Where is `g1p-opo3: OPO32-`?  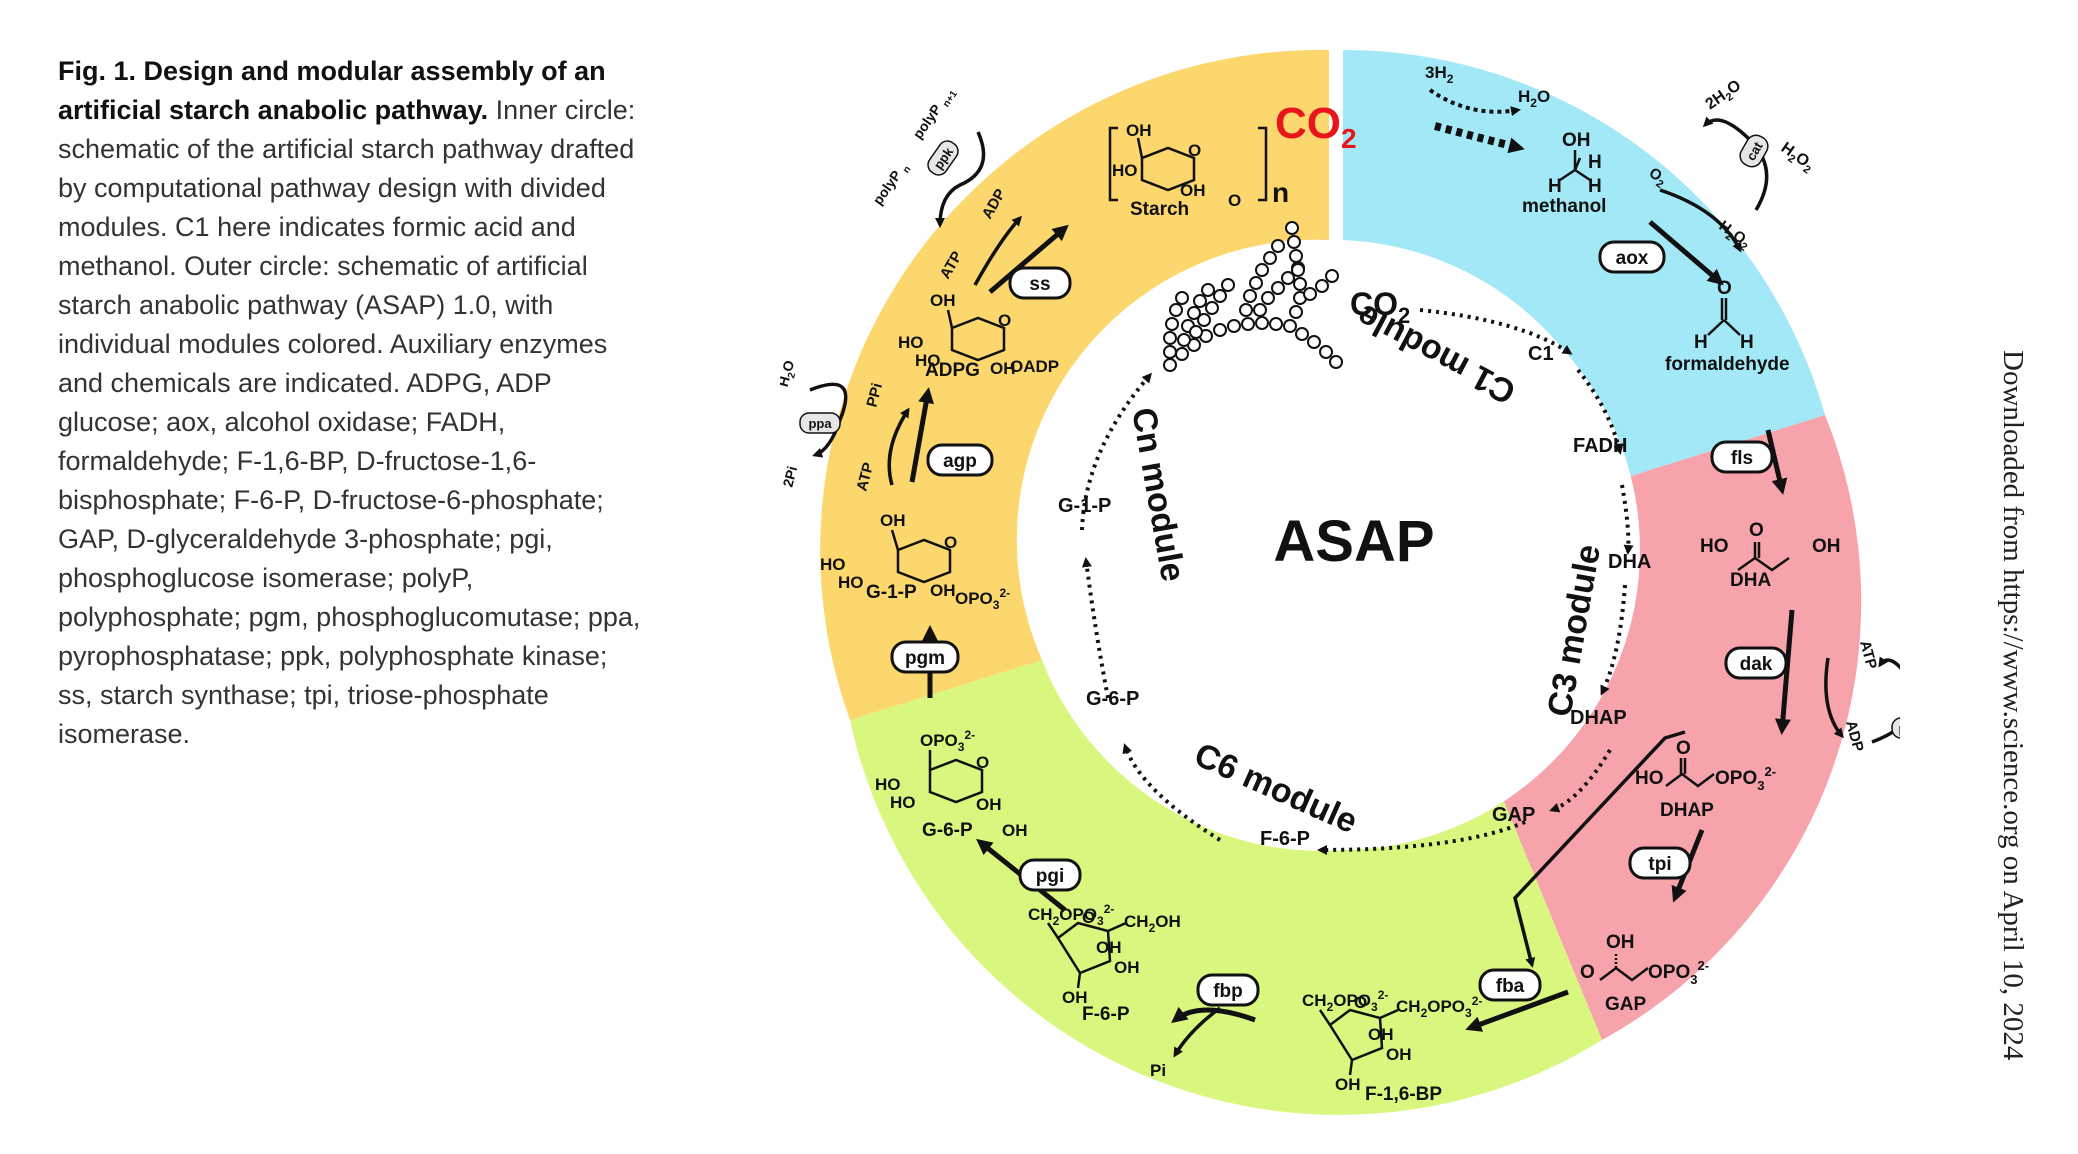 g1p-opo3: OPO32- is located at coordinates (982, 599).